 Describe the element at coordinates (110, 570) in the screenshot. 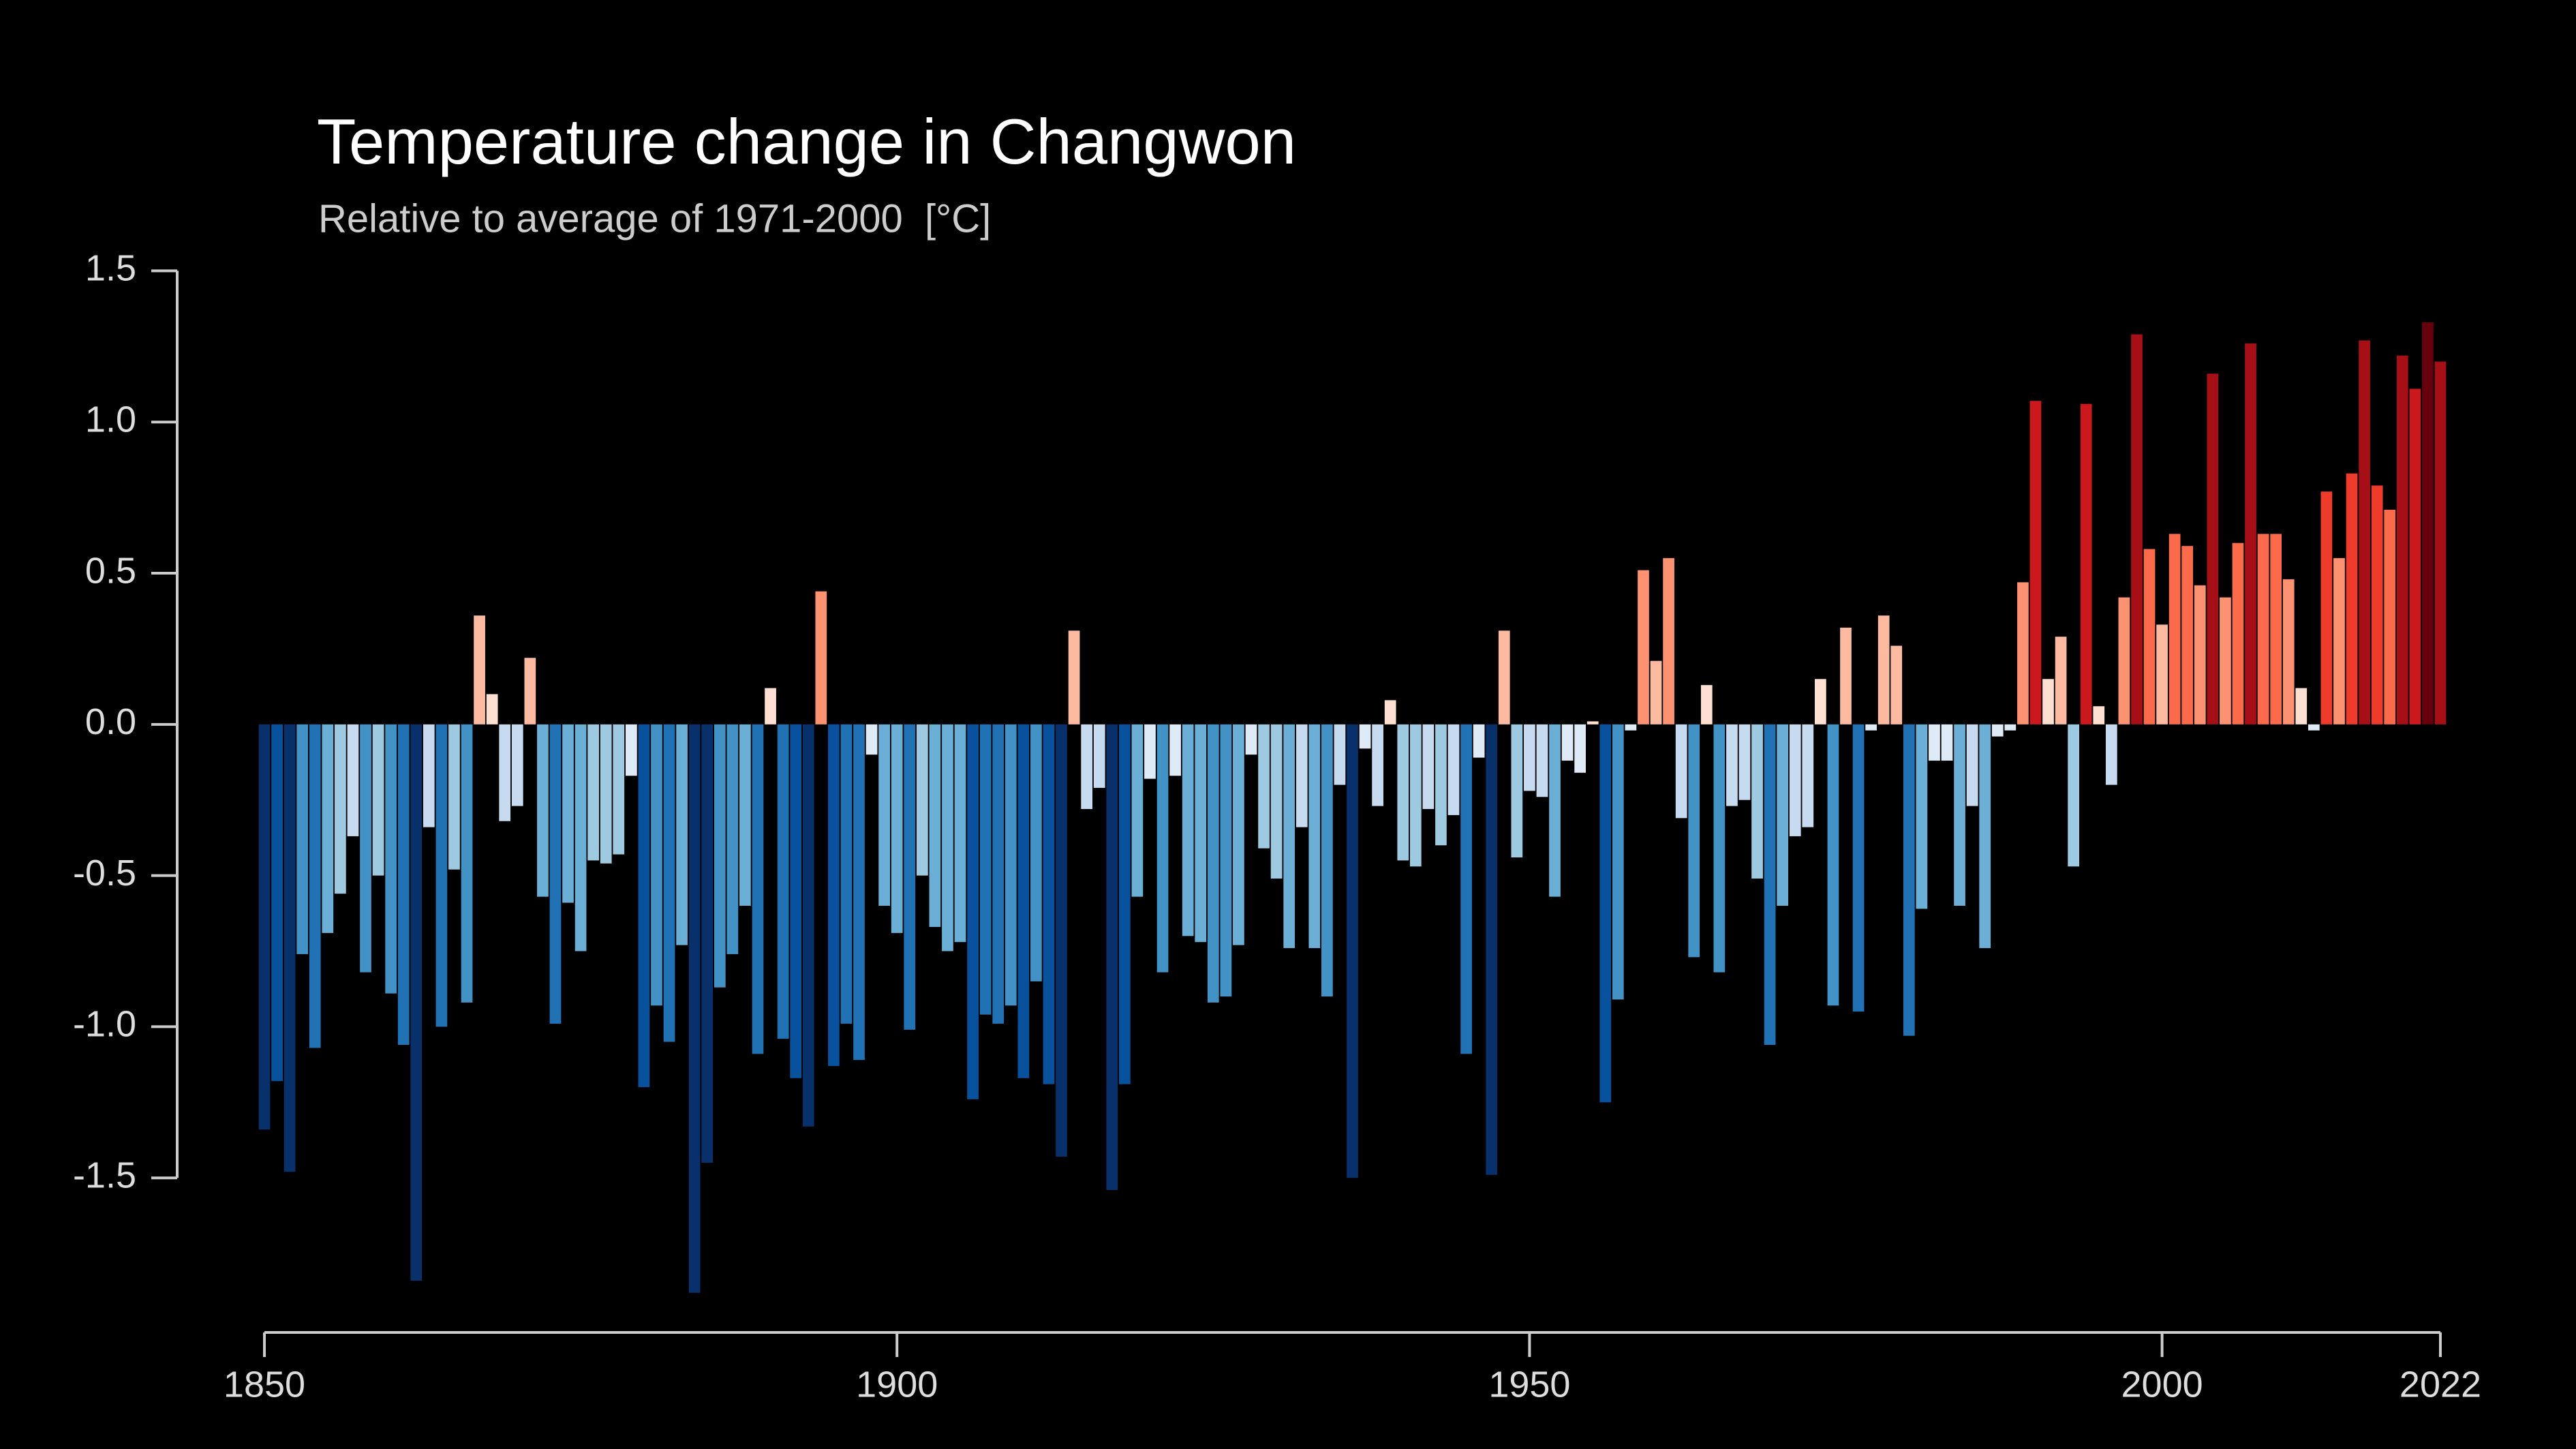

I see `y-tick-label: 0.5` at that location.